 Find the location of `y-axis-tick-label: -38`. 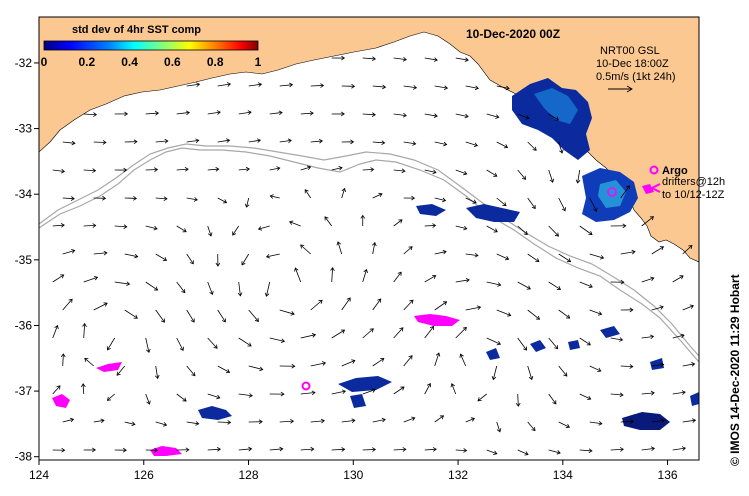

y-axis-tick-label: -38 is located at coordinates (24, 457).